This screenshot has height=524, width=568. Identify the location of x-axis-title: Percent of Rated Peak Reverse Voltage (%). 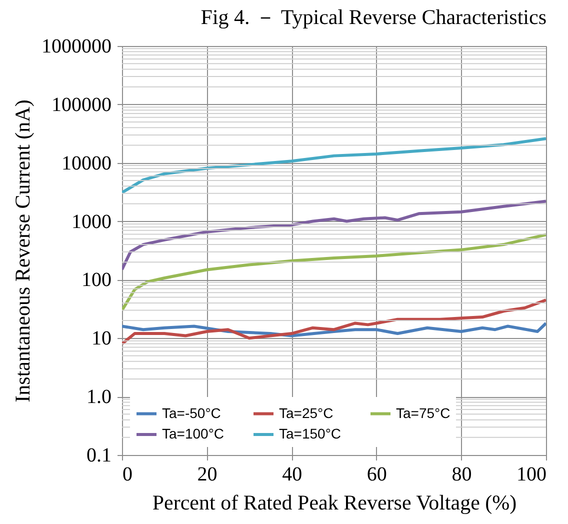
(334, 502).